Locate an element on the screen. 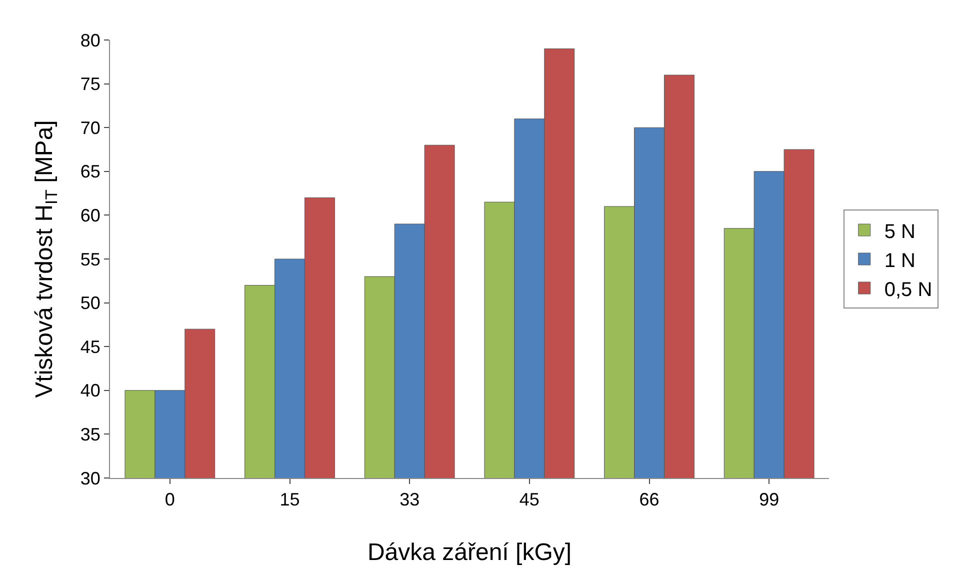  y-tick-label: 30 is located at coordinates (90, 478).